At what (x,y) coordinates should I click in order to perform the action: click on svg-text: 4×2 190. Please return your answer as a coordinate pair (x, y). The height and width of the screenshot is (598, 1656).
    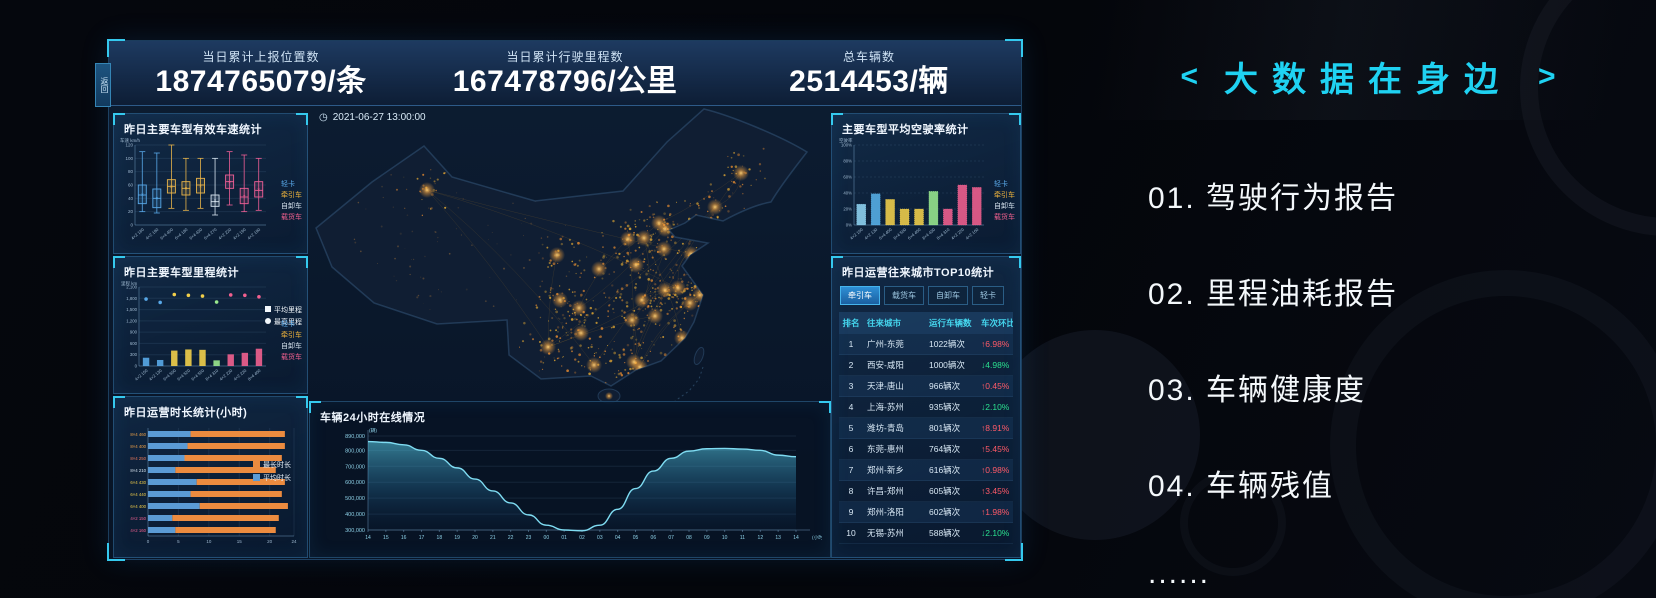
    Looking at the image, I should click on (152, 234).